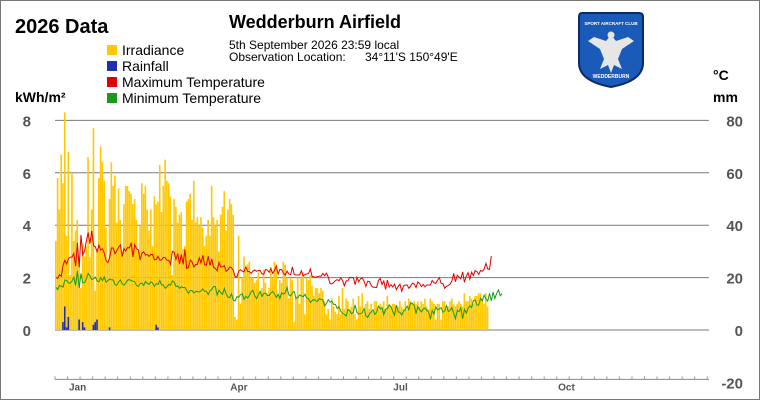  What do you see at coordinates (112, 82) in the screenshot?
I see `legend-swatch-maximum-temperature` at bounding box center [112, 82].